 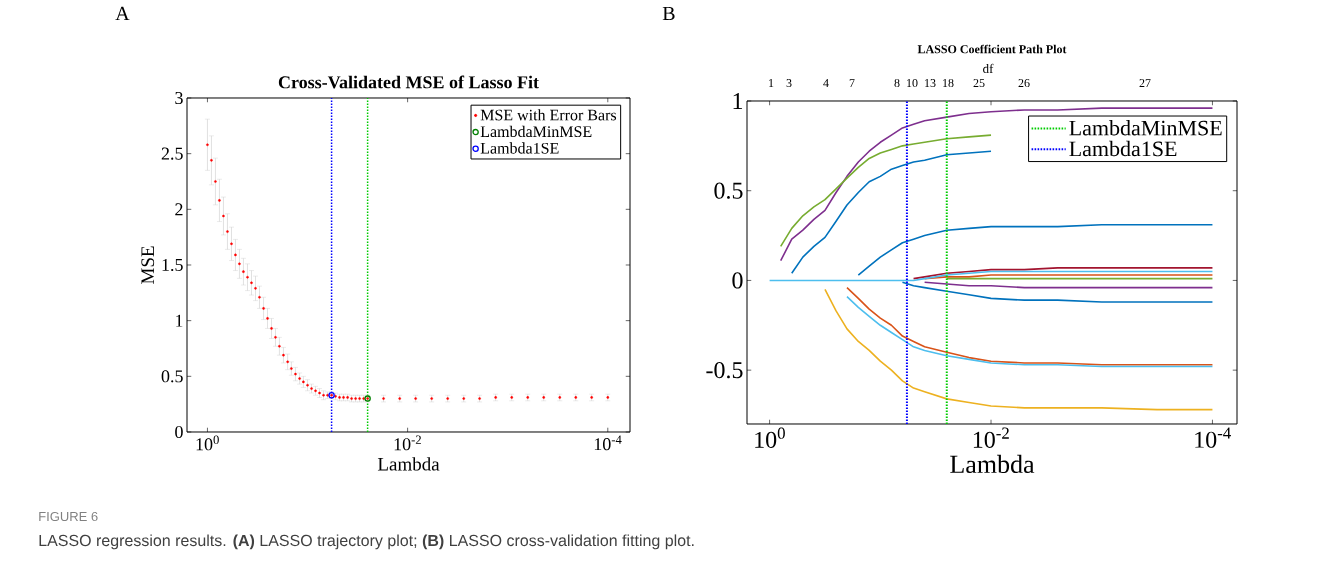 What do you see at coordinates (68, 516) in the screenshot?
I see `caption: FIGURE 6` at bounding box center [68, 516].